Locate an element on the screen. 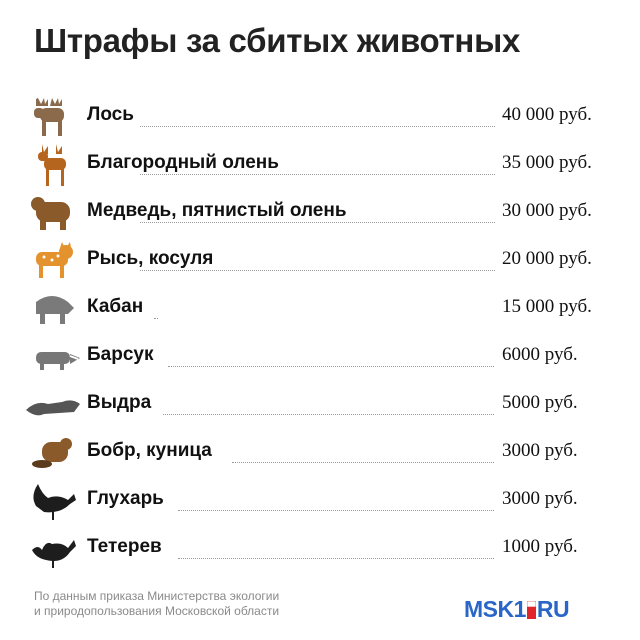 Image resolution: width=640 pixels, height=640 pixels. source-line-1: По данным приказа Министерства экологии is located at coordinates (157, 596).